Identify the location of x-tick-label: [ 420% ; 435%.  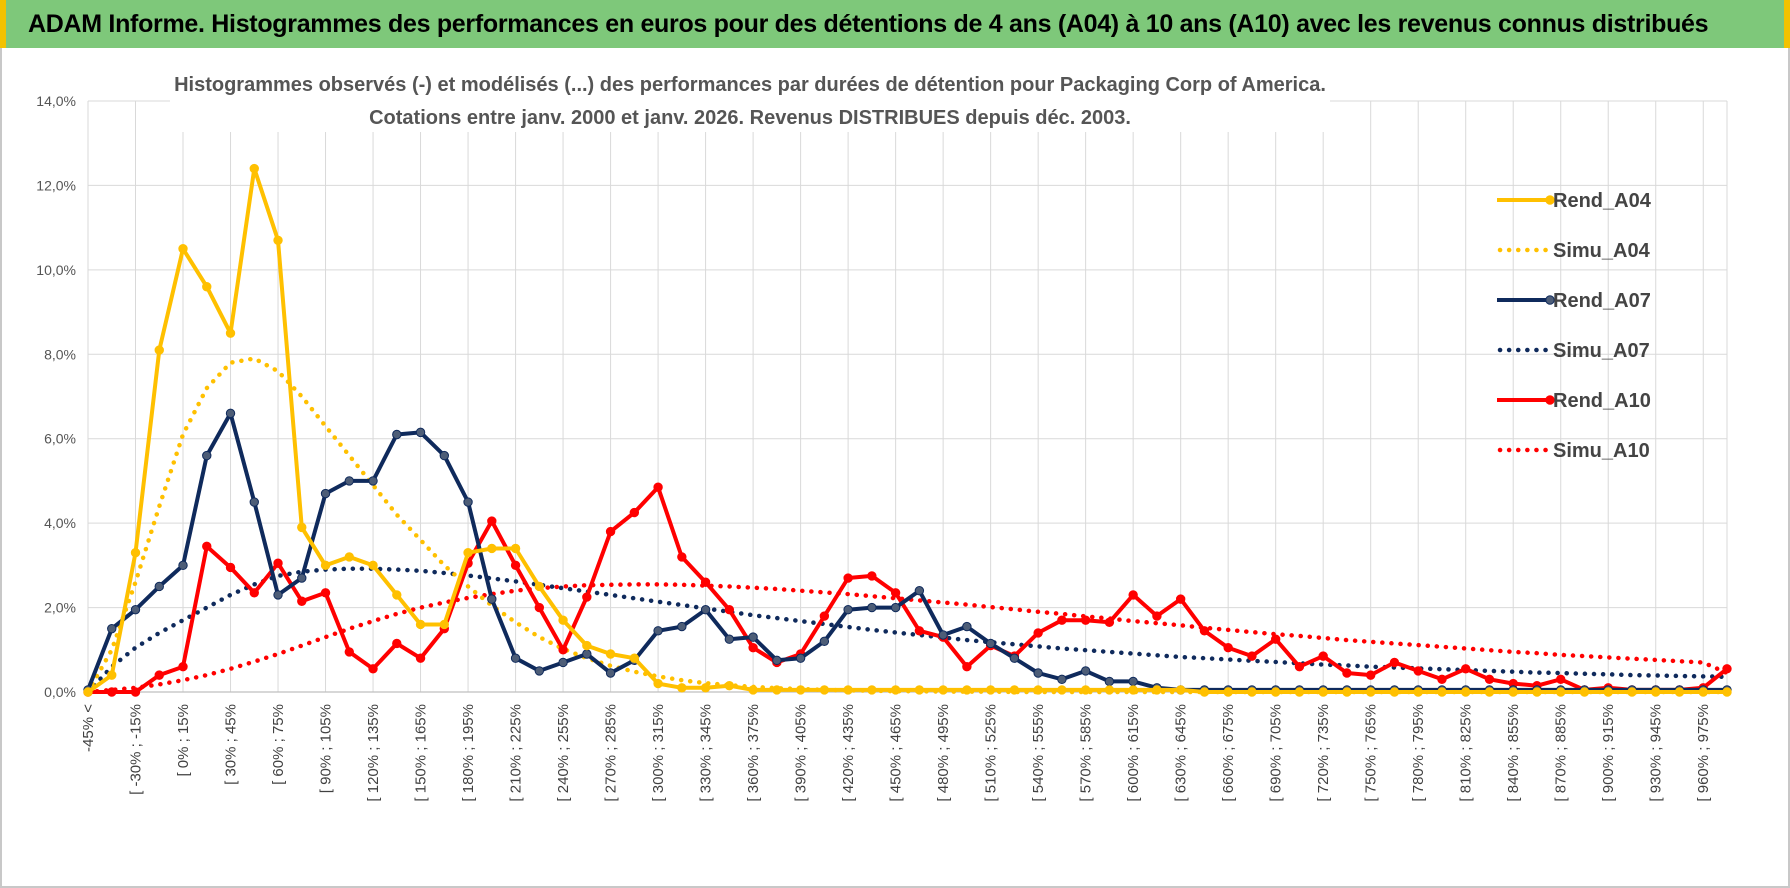
(848, 753).